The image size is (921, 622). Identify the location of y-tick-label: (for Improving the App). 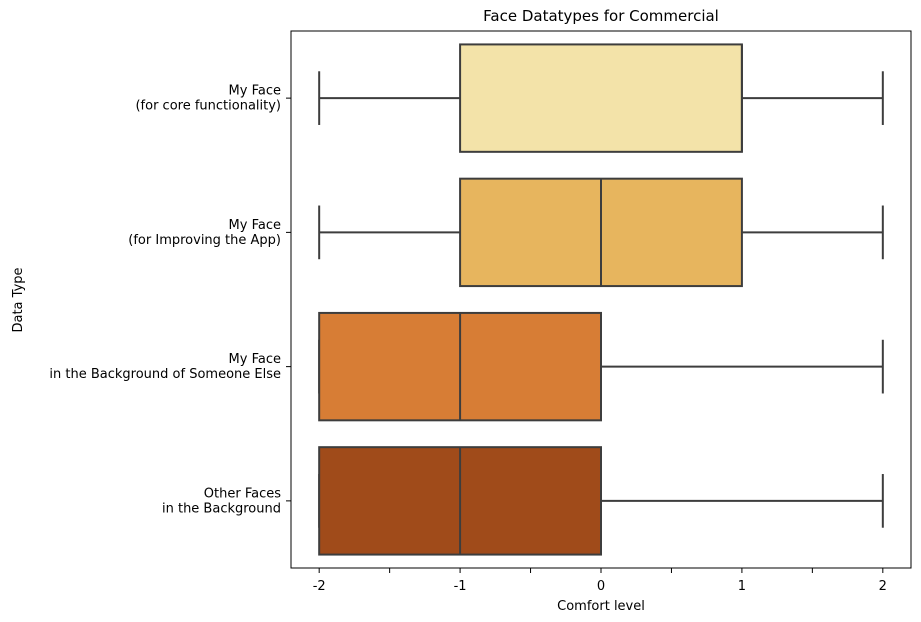
(204, 240).